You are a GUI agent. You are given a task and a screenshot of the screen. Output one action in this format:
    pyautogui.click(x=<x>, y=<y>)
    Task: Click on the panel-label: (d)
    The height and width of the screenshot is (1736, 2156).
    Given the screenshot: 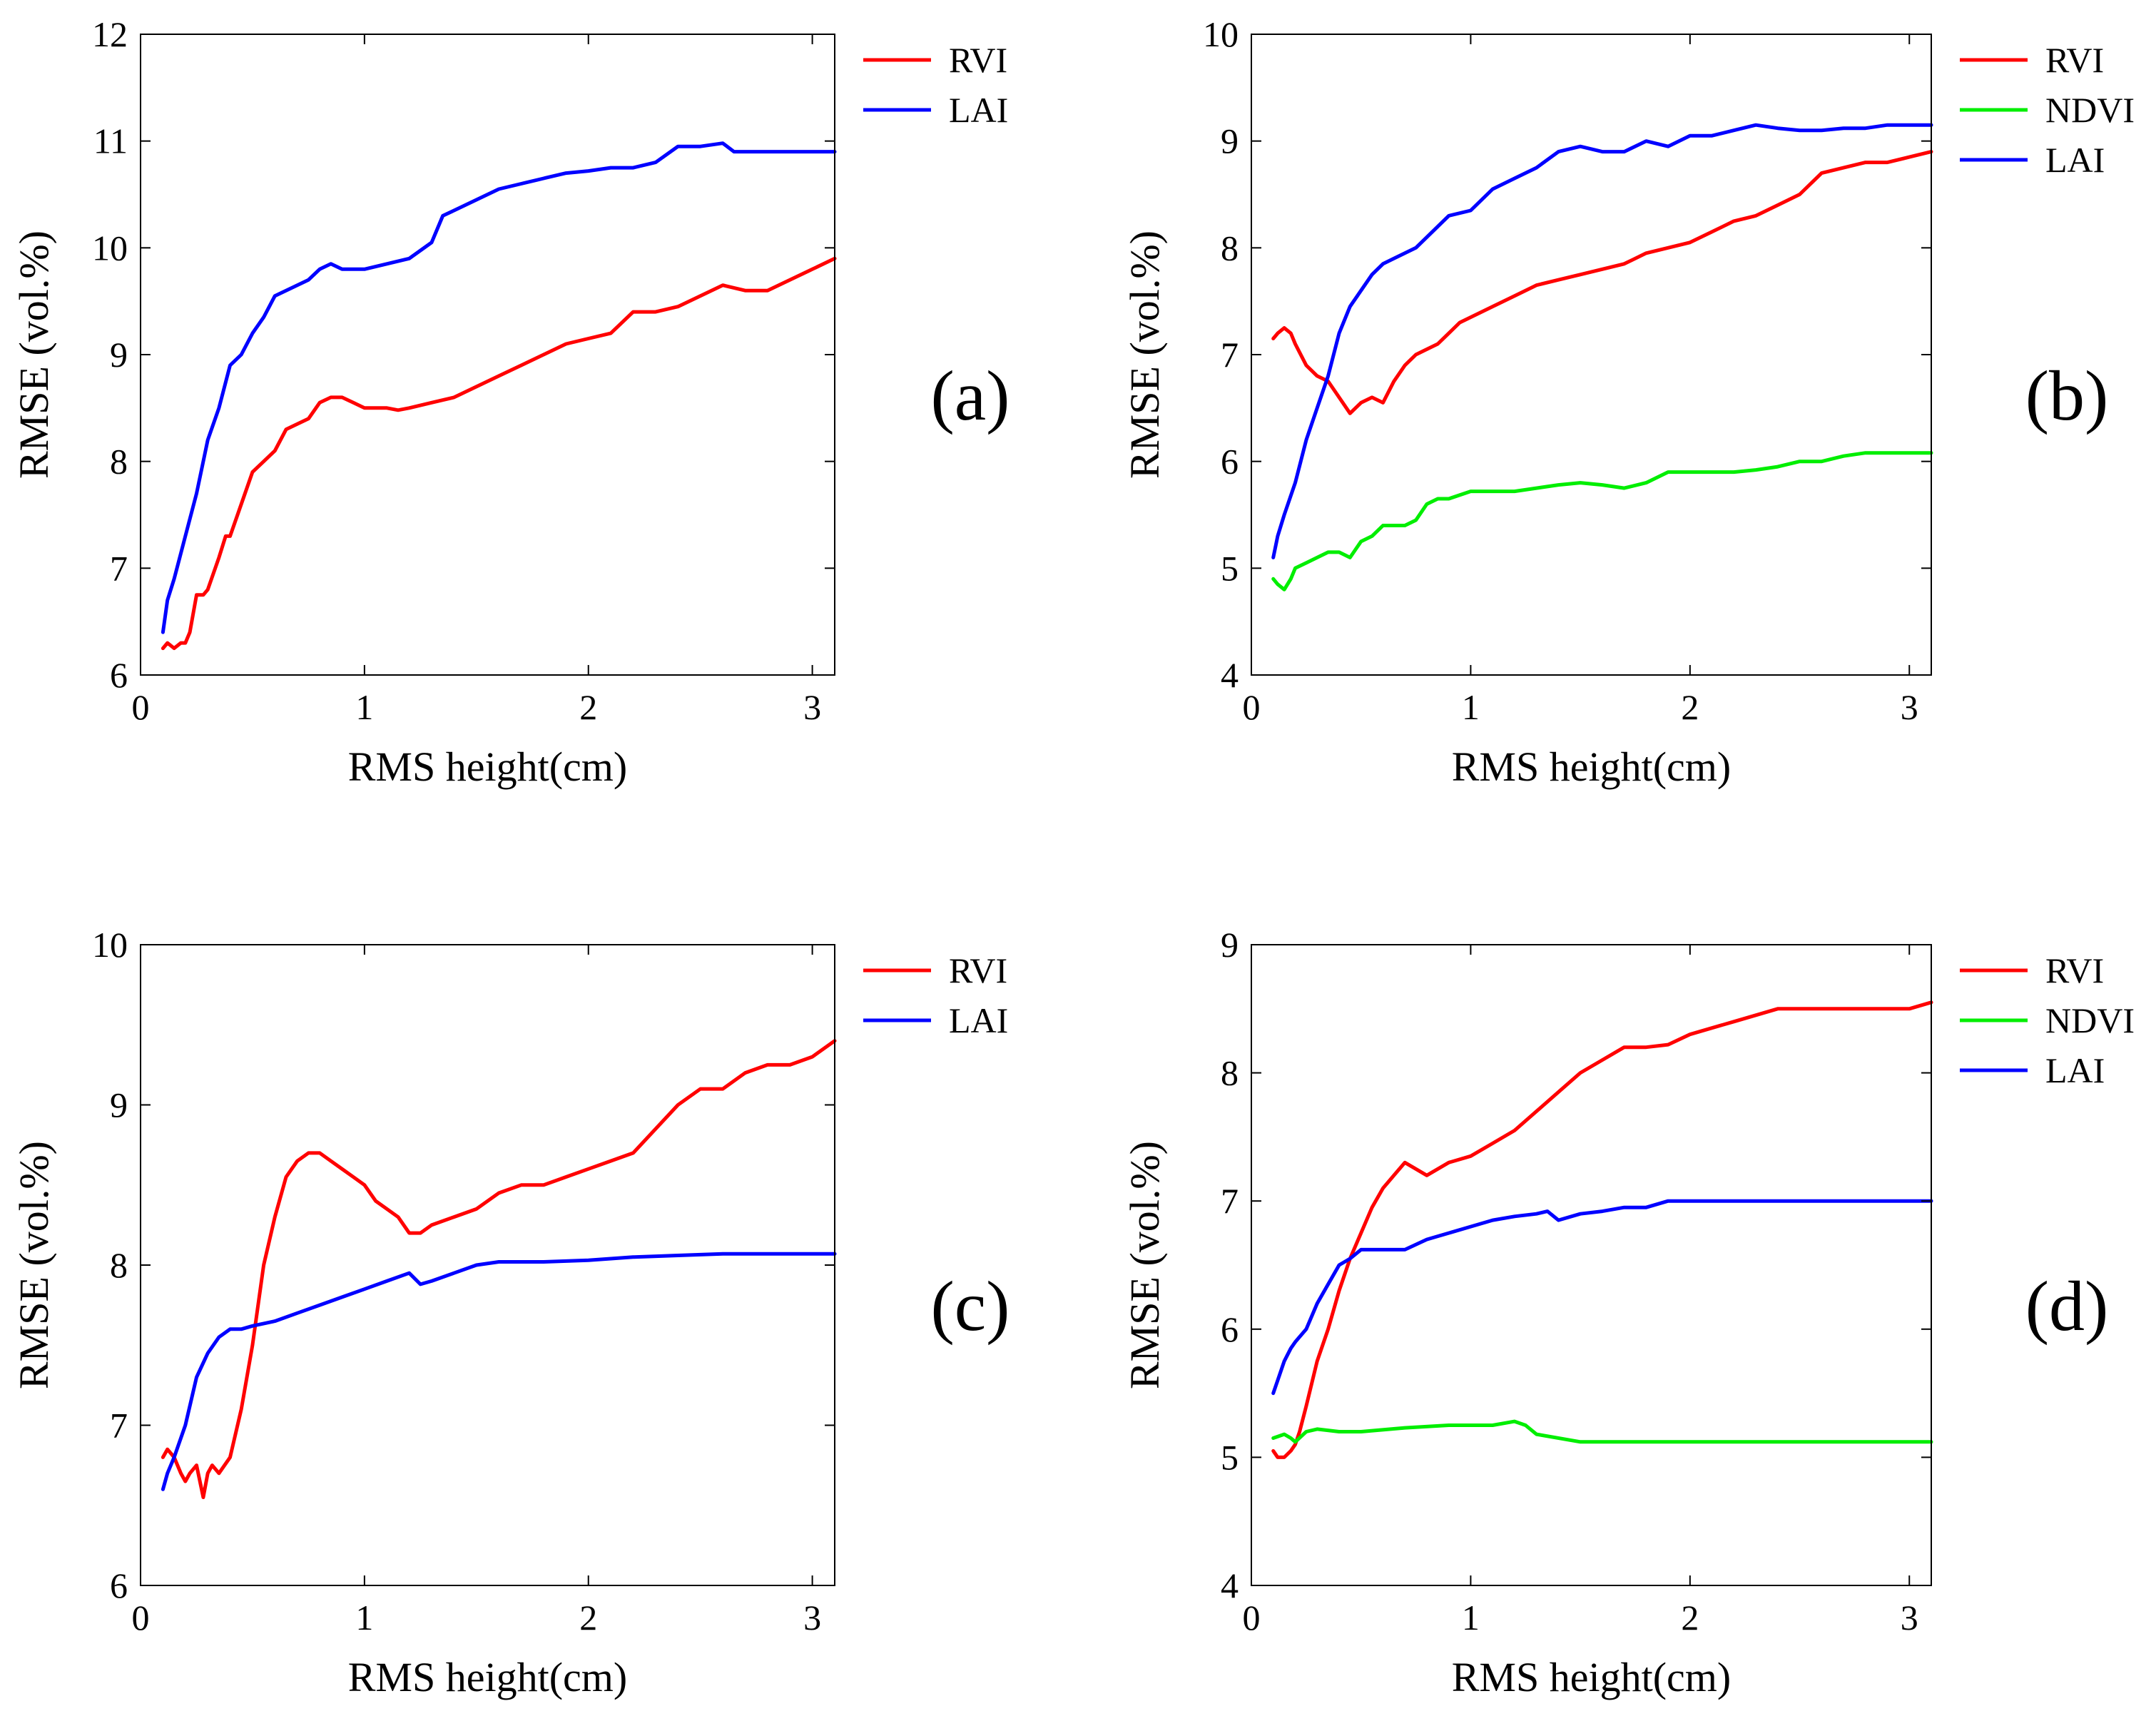 What is the action you would take?
    pyautogui.click(x=2067, y=1306)
    